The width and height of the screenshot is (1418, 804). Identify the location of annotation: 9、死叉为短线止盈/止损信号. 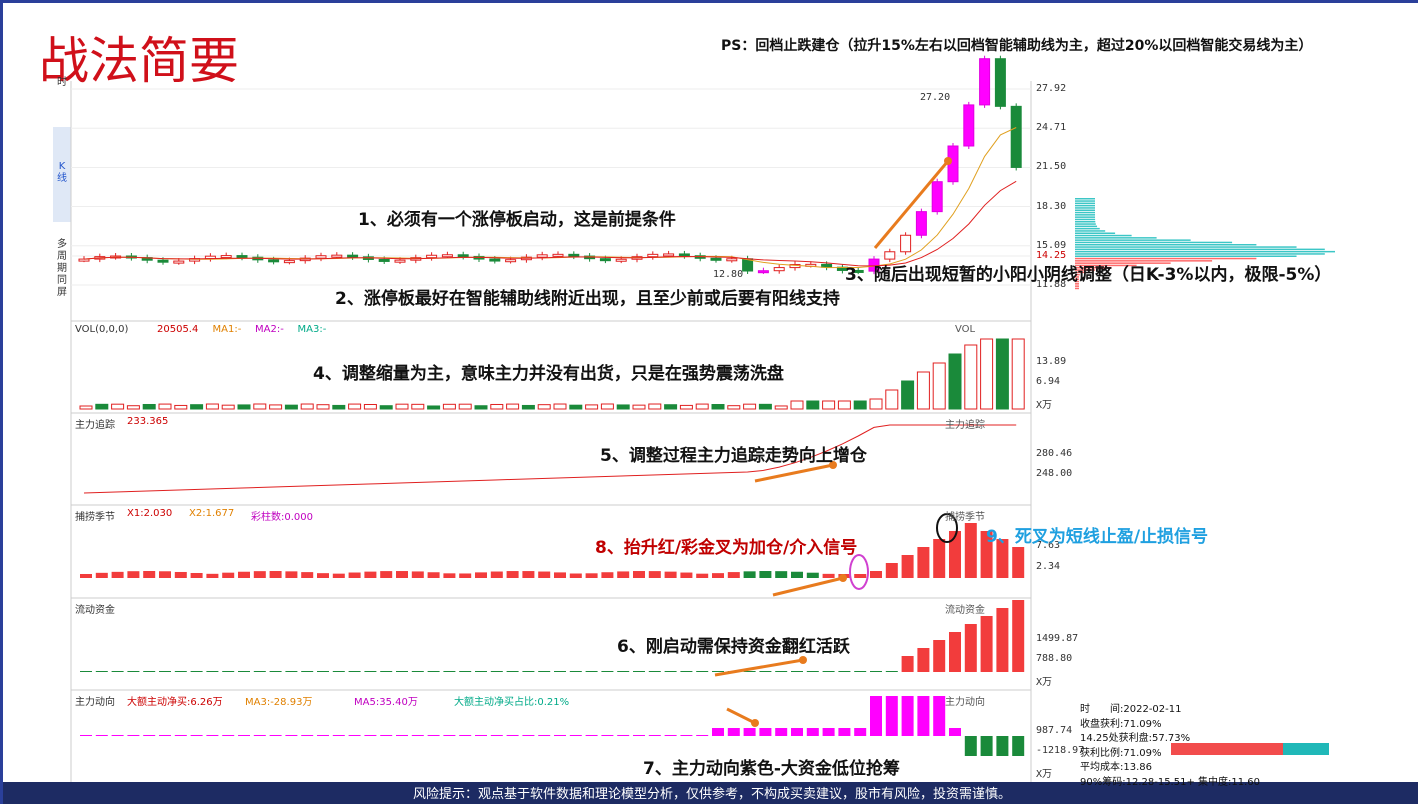
(1097, 537).